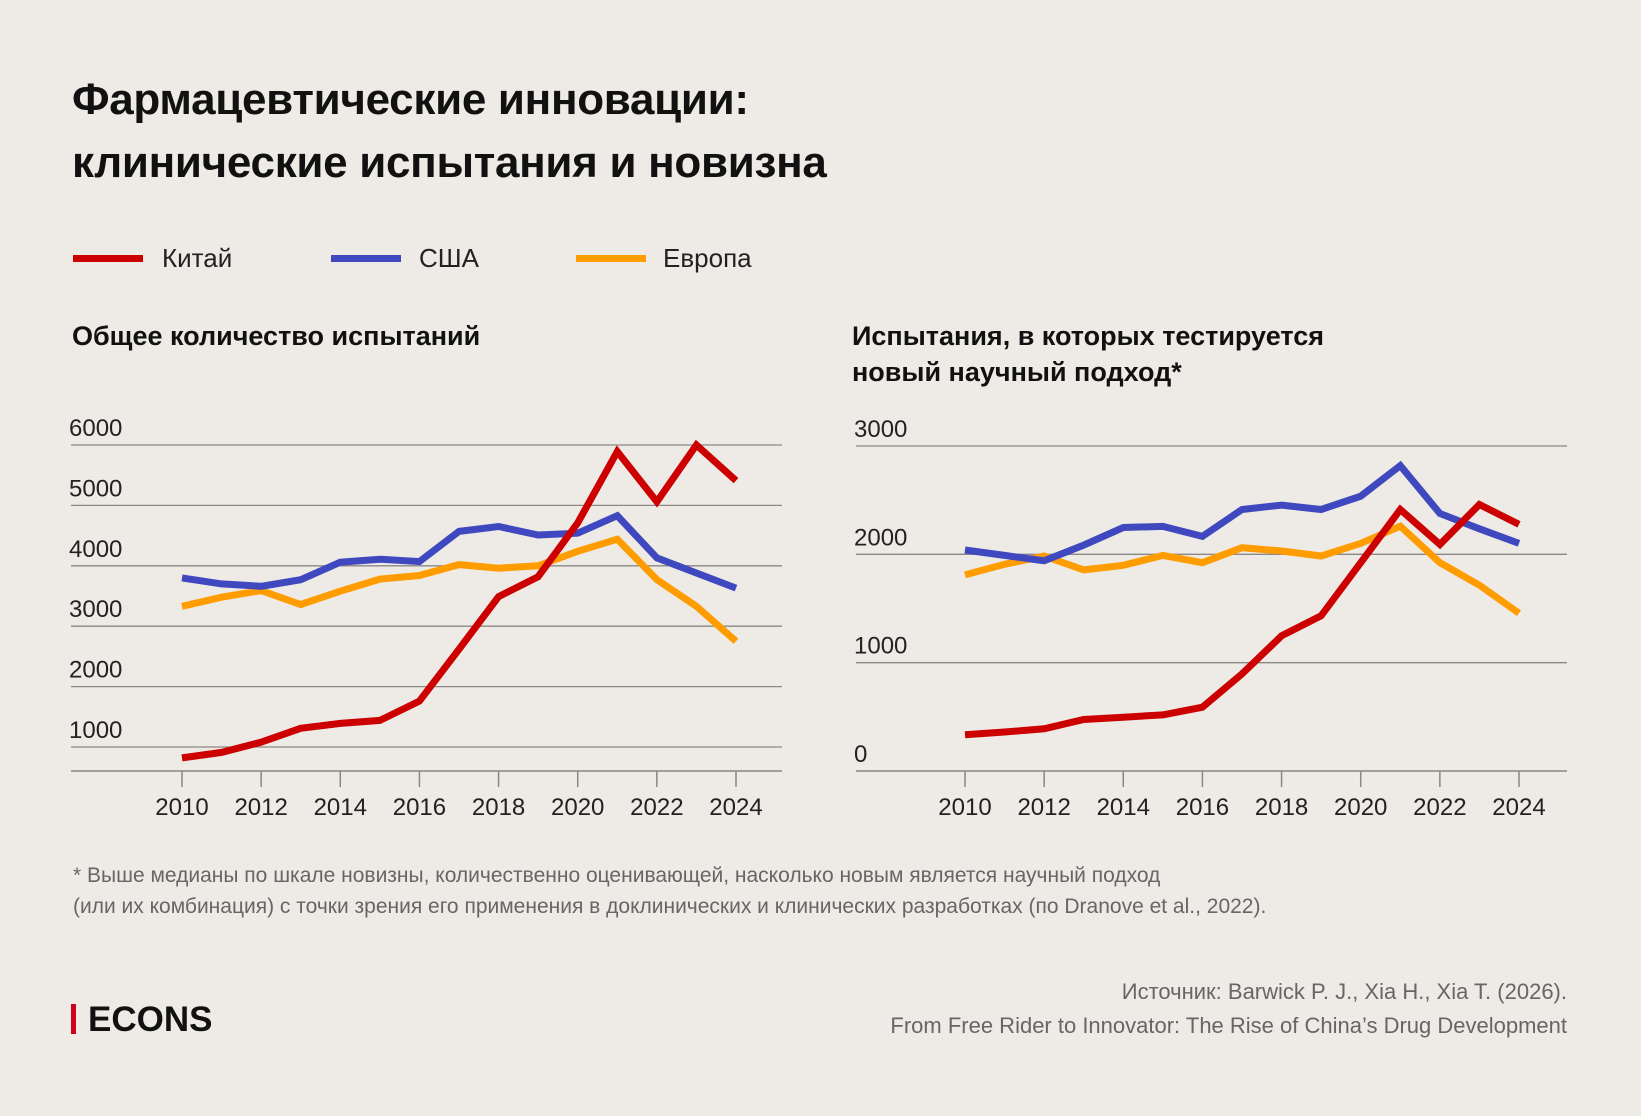  I want to click on left-y-tick-label: 4000, so click(95, 549).